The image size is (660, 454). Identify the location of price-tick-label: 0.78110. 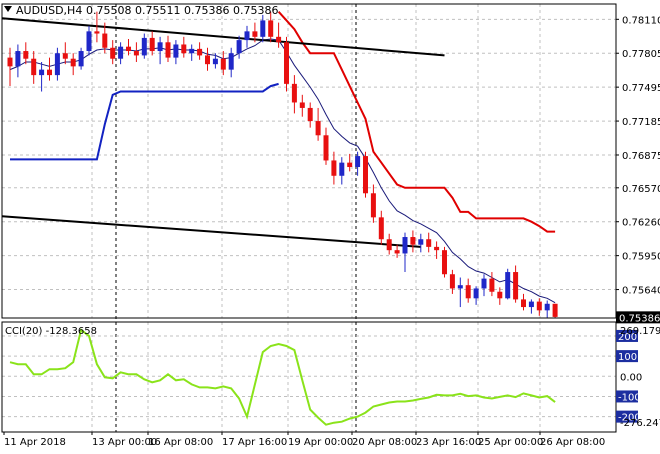
(641, 20).